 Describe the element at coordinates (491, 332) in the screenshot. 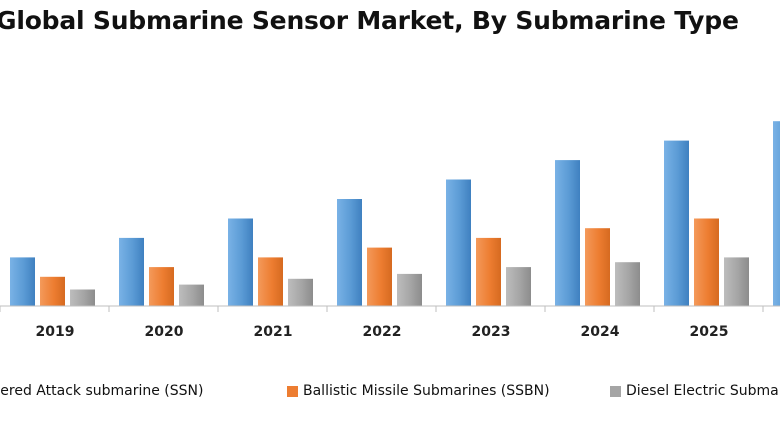

I see `x-tick-label-2023: 2023` at that location.